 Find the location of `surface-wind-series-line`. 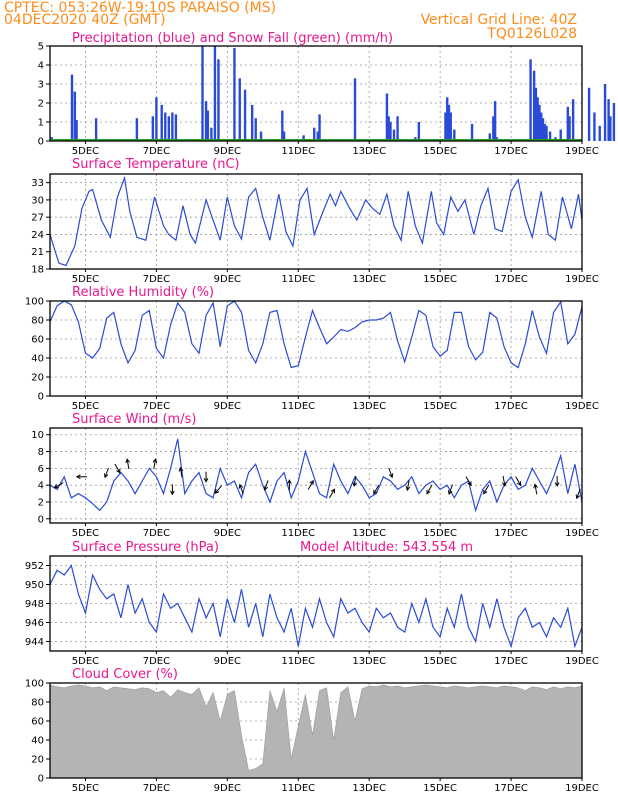

surface-wind-series-line is located at coordinates (316, 475).